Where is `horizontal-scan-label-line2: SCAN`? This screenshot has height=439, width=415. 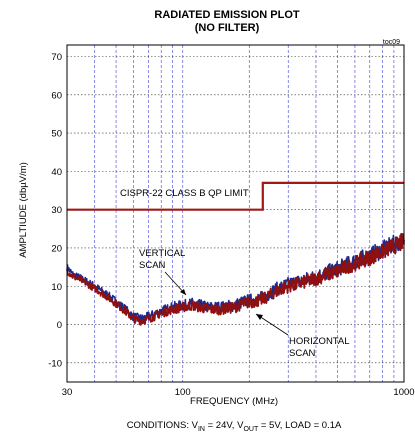 horizontal-scan-label-line2: SCAN is located at coordinates (302, 353).